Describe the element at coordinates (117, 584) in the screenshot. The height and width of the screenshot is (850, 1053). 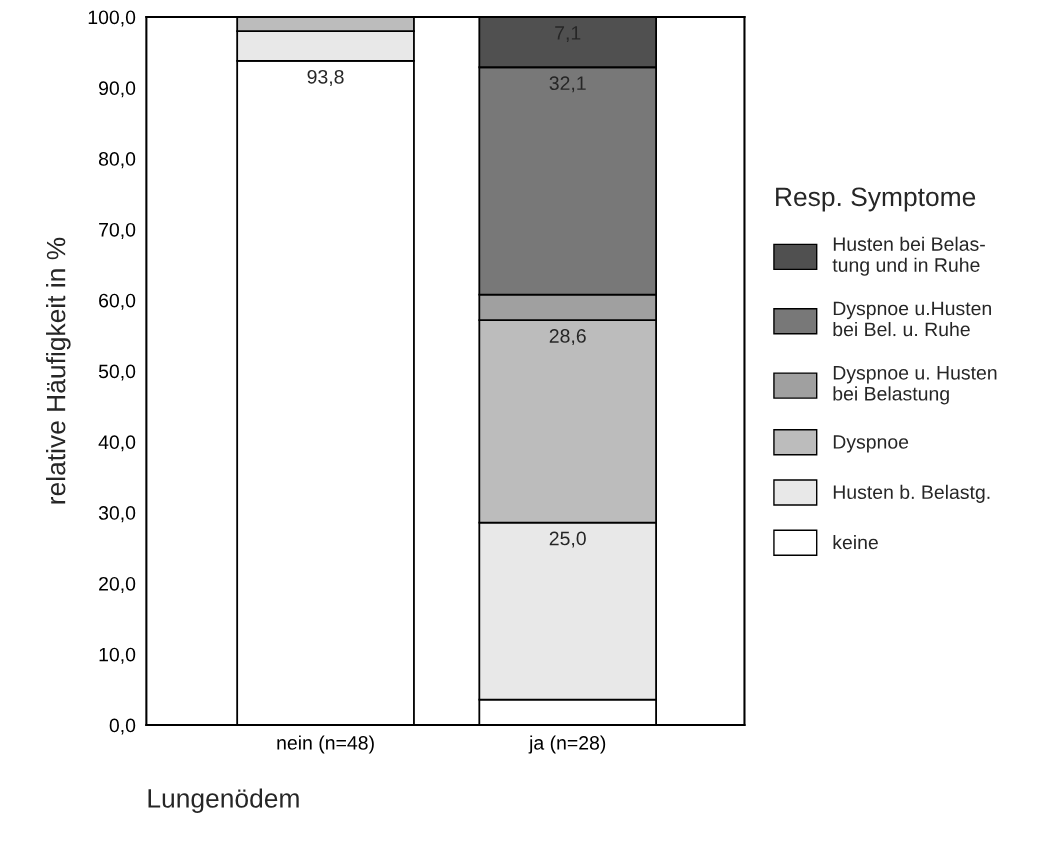
I see `y-tick-label: 20,0` at that location.